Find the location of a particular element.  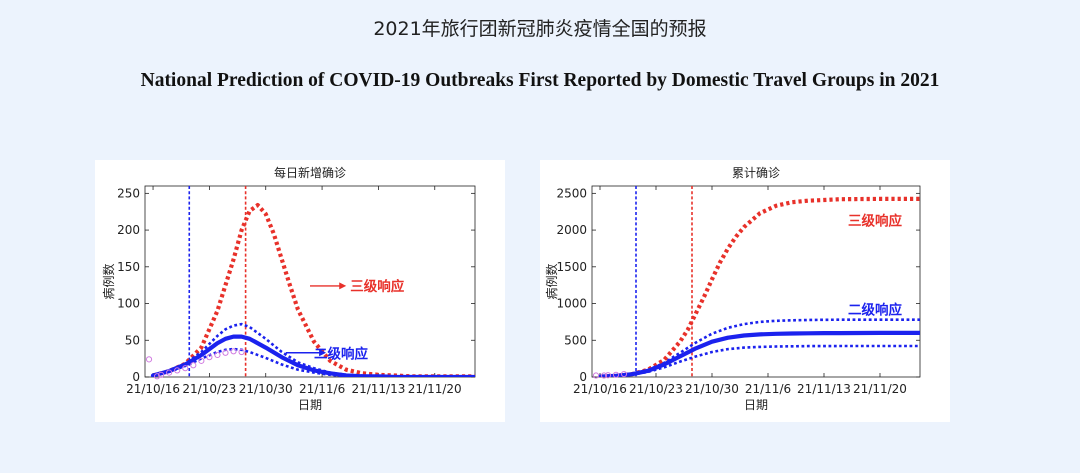

series-line-三级响应 is located at coordinates (759, 286).